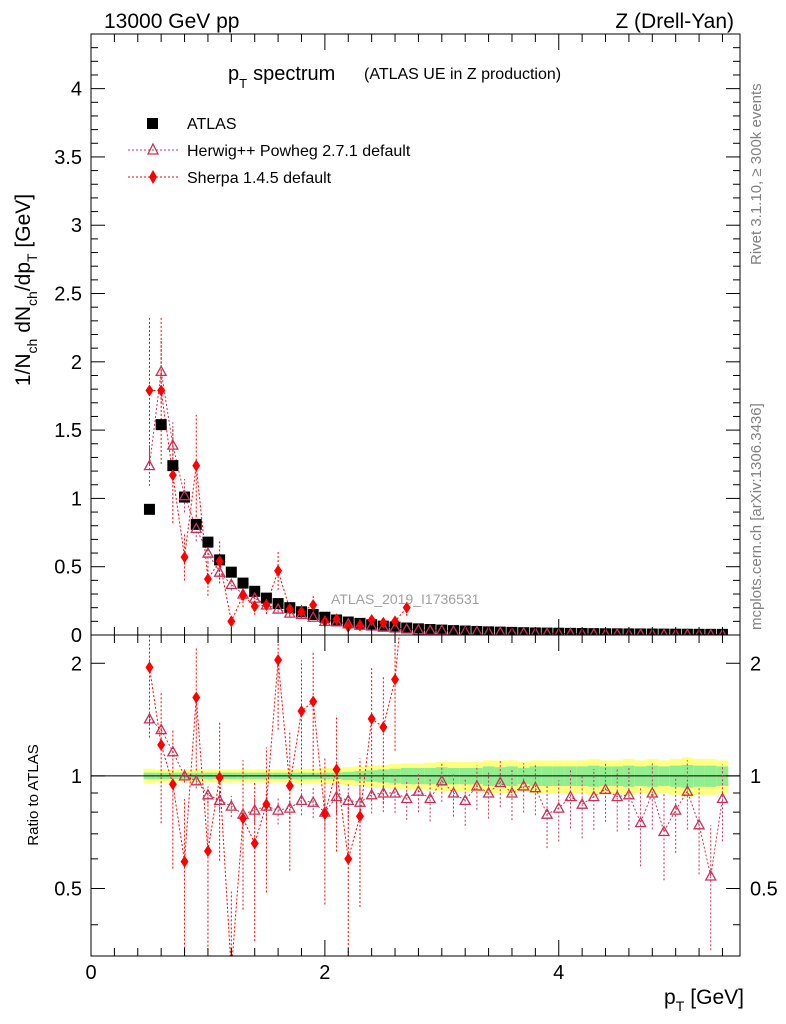 The width and height of the screenshot is (786, 1024). What do you see at coordinates (76, 90) in the screenshot?
I see `y-tick-label: 4` at bounding box center [76, 90].